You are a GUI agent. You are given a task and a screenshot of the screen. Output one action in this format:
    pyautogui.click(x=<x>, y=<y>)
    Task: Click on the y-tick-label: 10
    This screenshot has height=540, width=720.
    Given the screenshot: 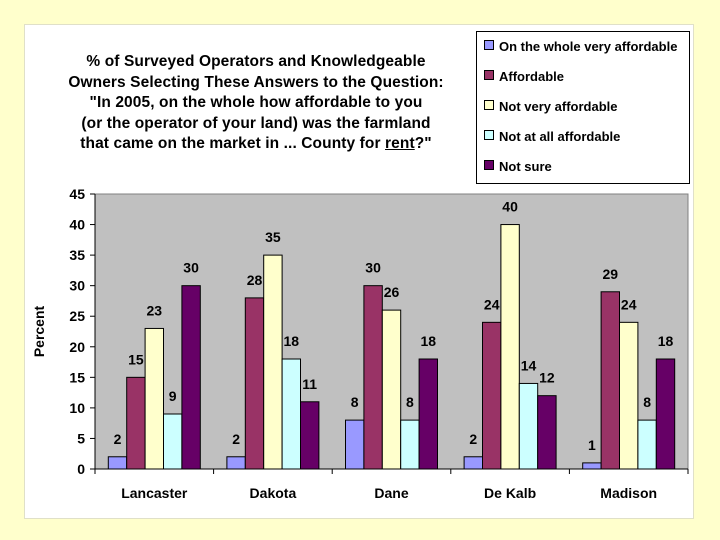 What is the action you would take?
    pyautogui.click(x=77, y=408)
    